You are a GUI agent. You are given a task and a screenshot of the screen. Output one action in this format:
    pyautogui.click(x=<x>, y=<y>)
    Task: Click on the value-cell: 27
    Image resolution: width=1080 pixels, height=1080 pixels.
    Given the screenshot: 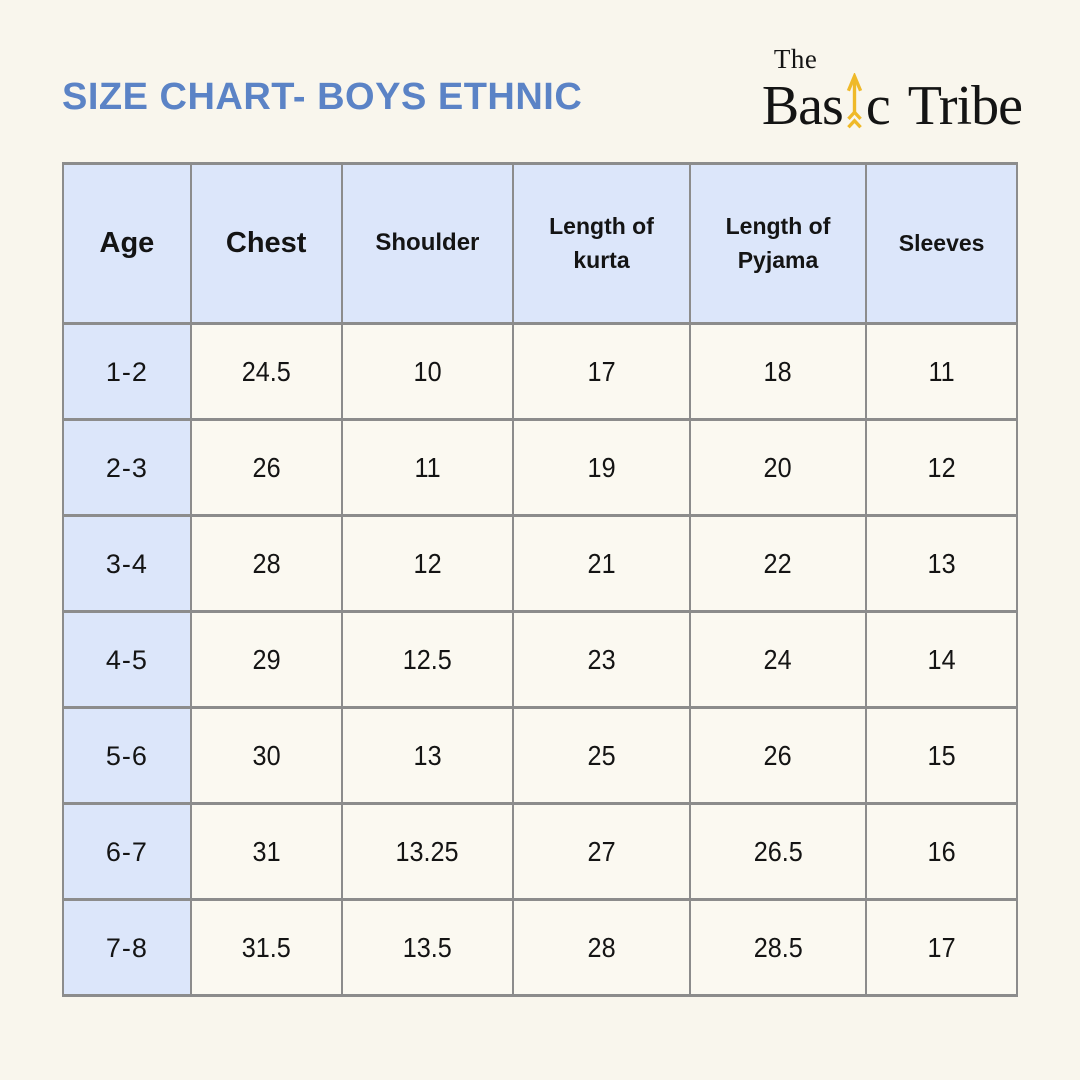 What is the action you would take?
    pyautogui.click(x=601, y=851)
    